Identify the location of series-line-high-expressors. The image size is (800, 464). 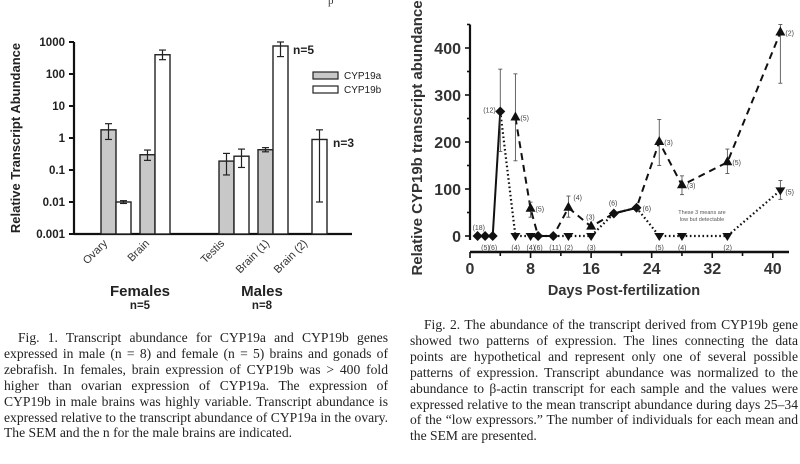
(648, 134).